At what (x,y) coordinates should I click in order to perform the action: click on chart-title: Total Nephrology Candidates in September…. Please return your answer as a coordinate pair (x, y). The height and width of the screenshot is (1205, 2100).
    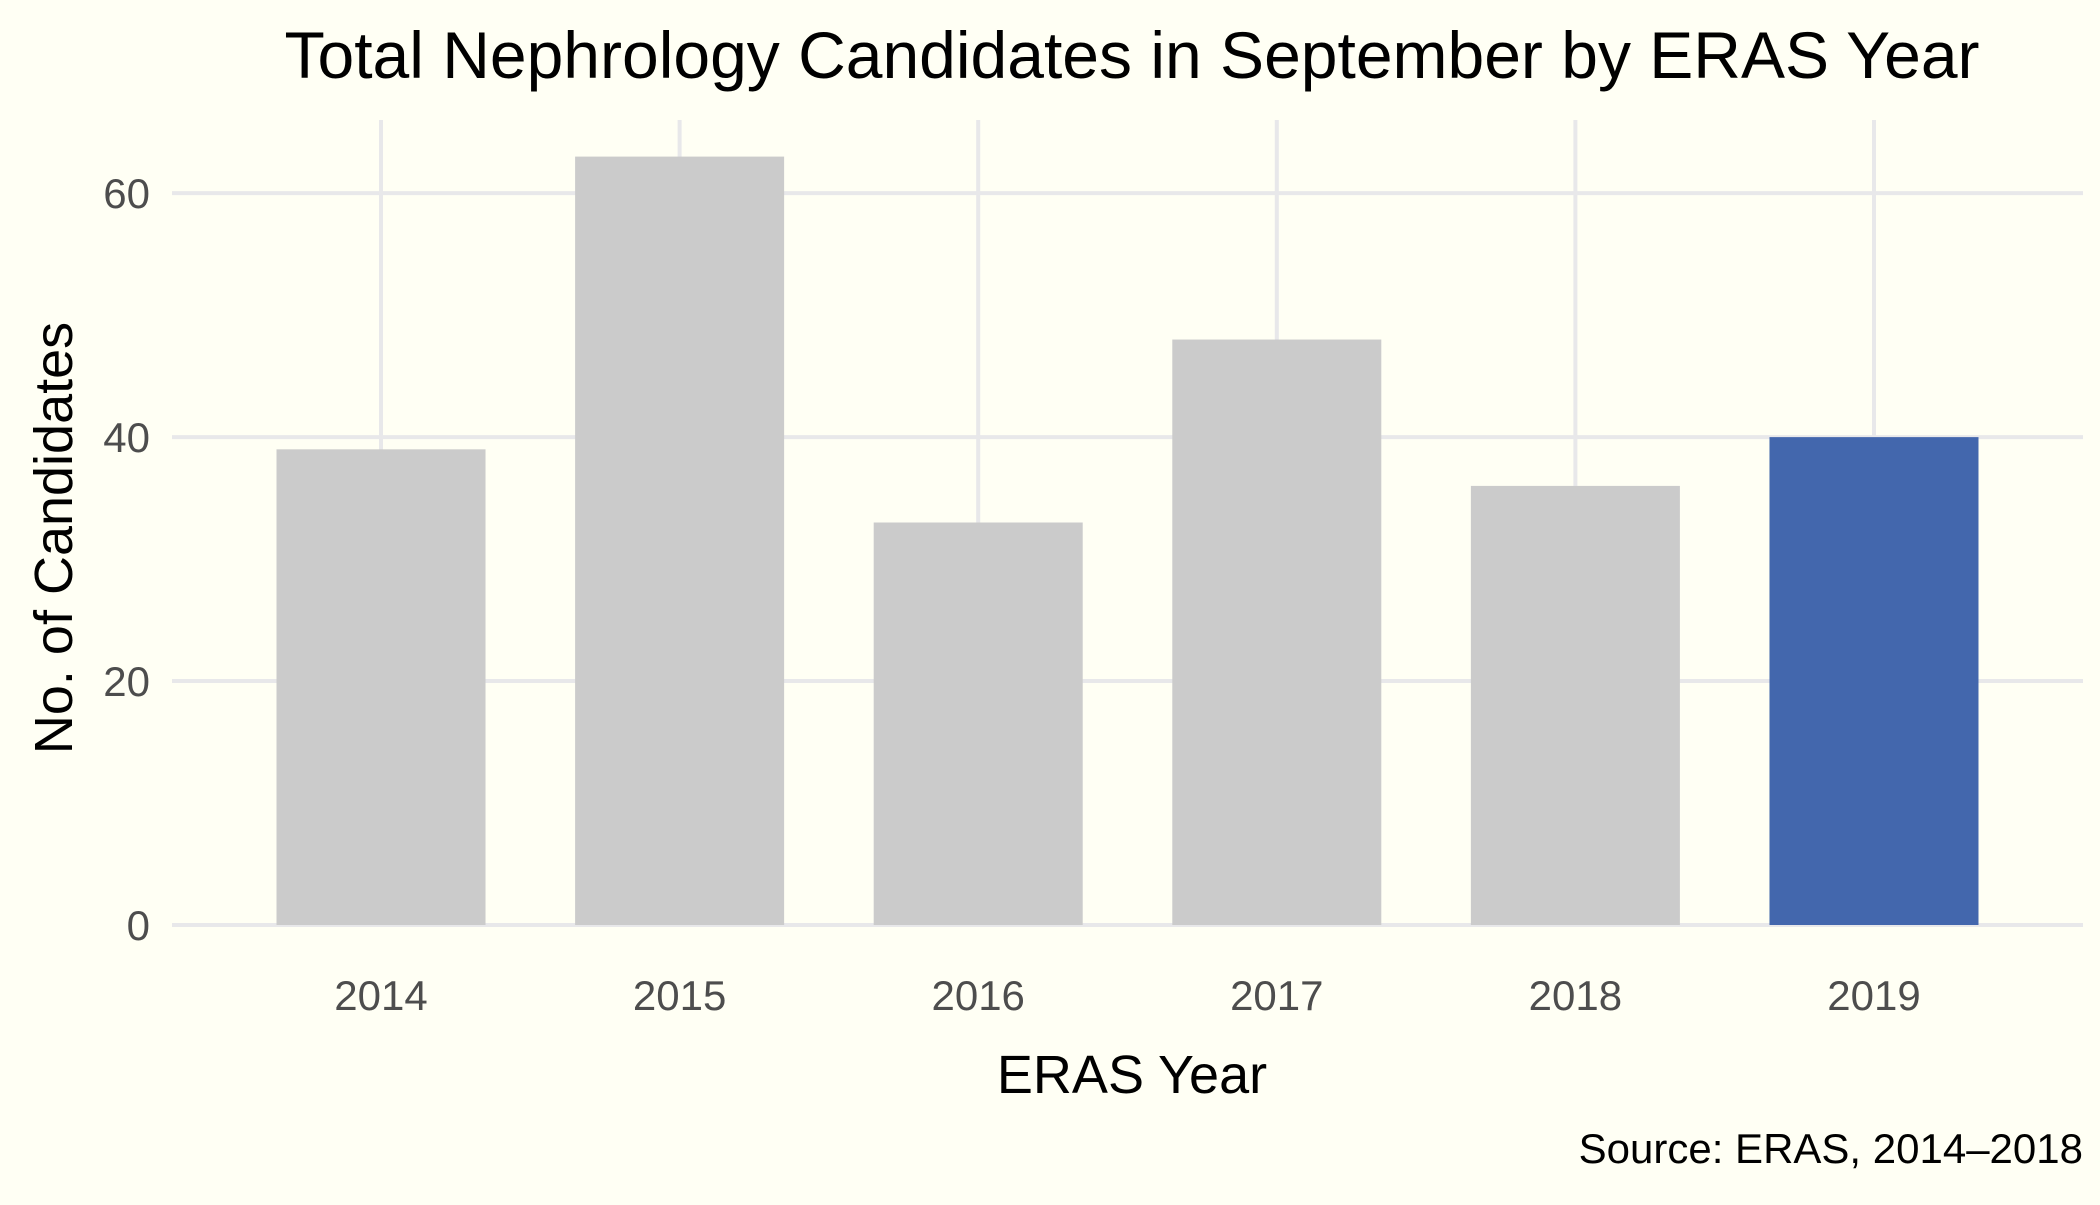
    Looking at the image, I should click on (1131, 55).